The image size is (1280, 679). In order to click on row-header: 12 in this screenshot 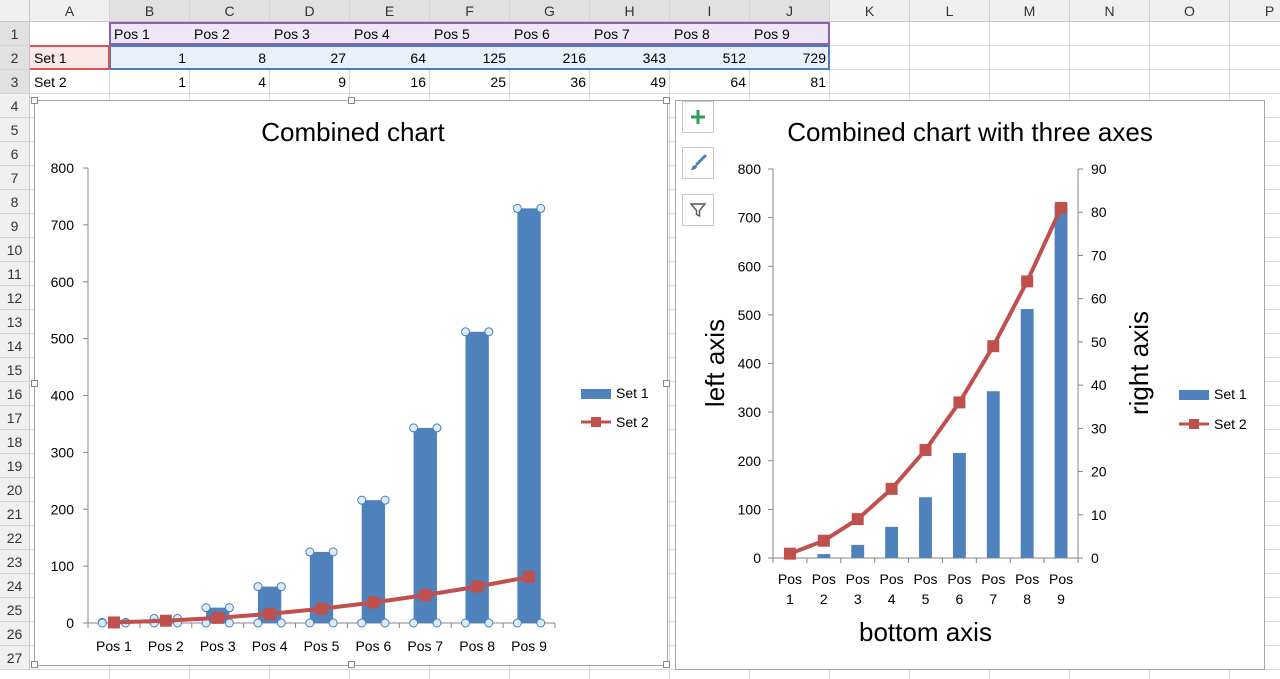, I will do `click(15, 298)`.